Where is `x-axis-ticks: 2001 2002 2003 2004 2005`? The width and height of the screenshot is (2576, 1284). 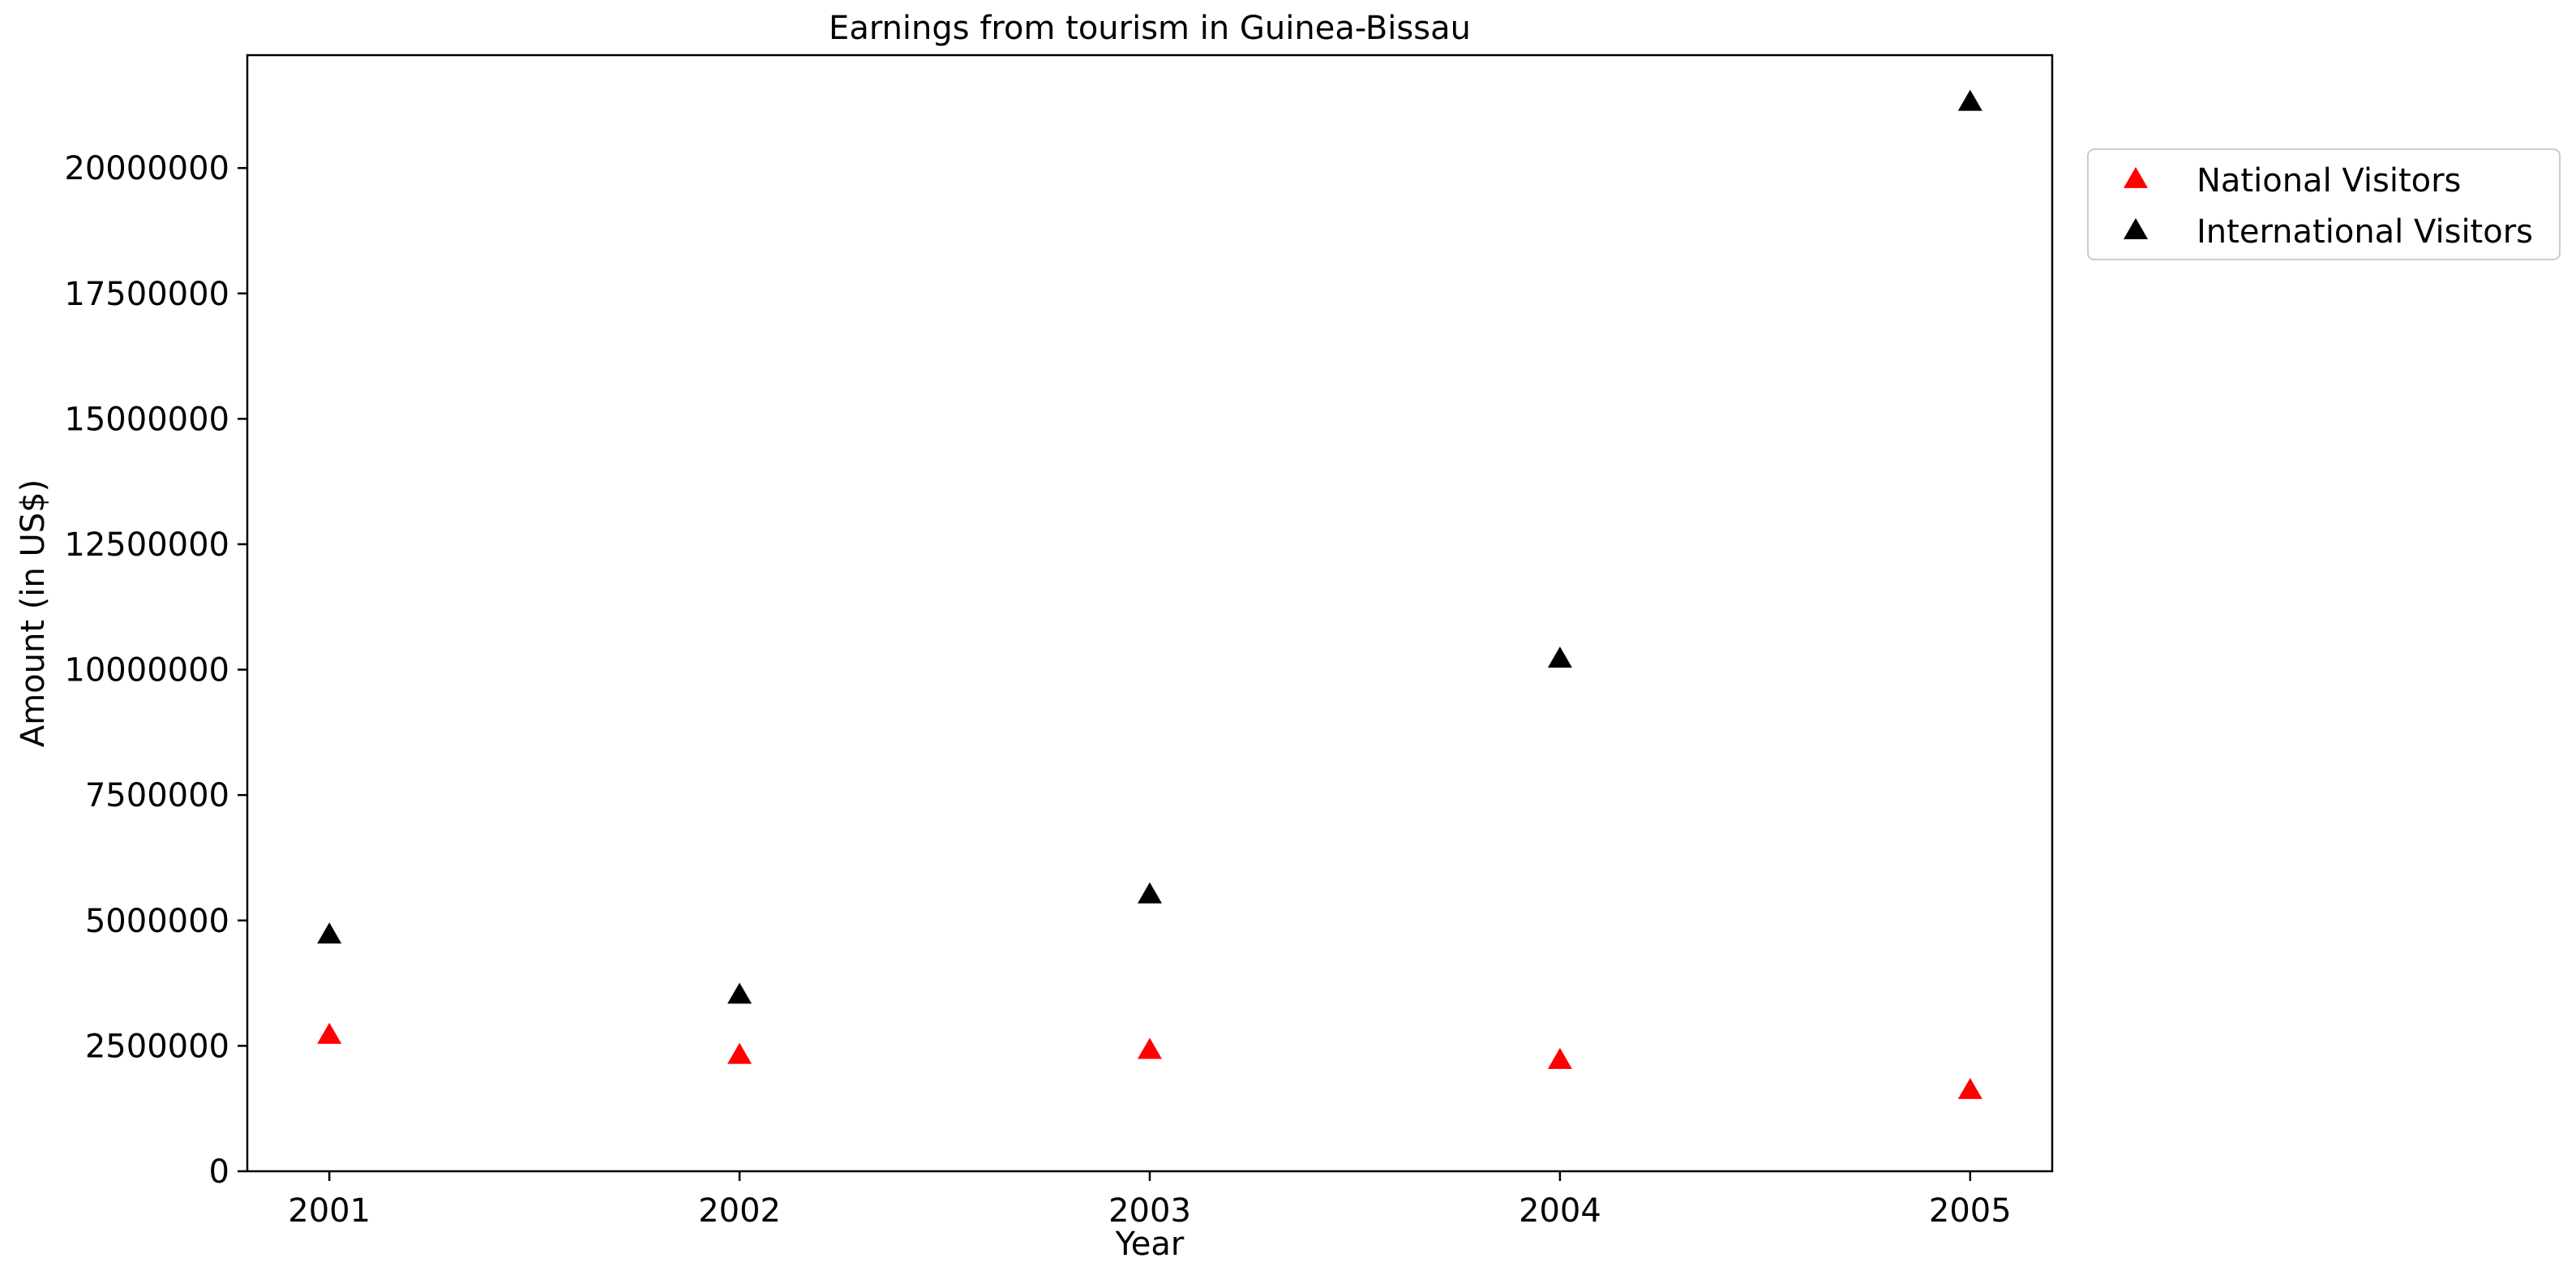
x-axis-ticks: 2001 2002 2003 2004 2005 is located at coordinates (1150, 1200).